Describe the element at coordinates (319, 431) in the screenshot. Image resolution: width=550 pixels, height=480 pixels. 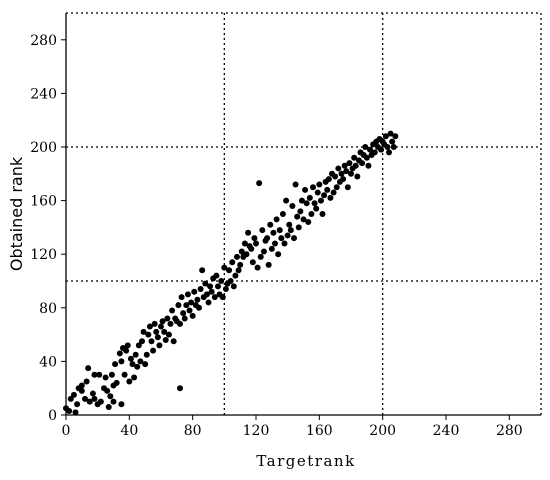
I see `x-tick-label: 160` at that location.